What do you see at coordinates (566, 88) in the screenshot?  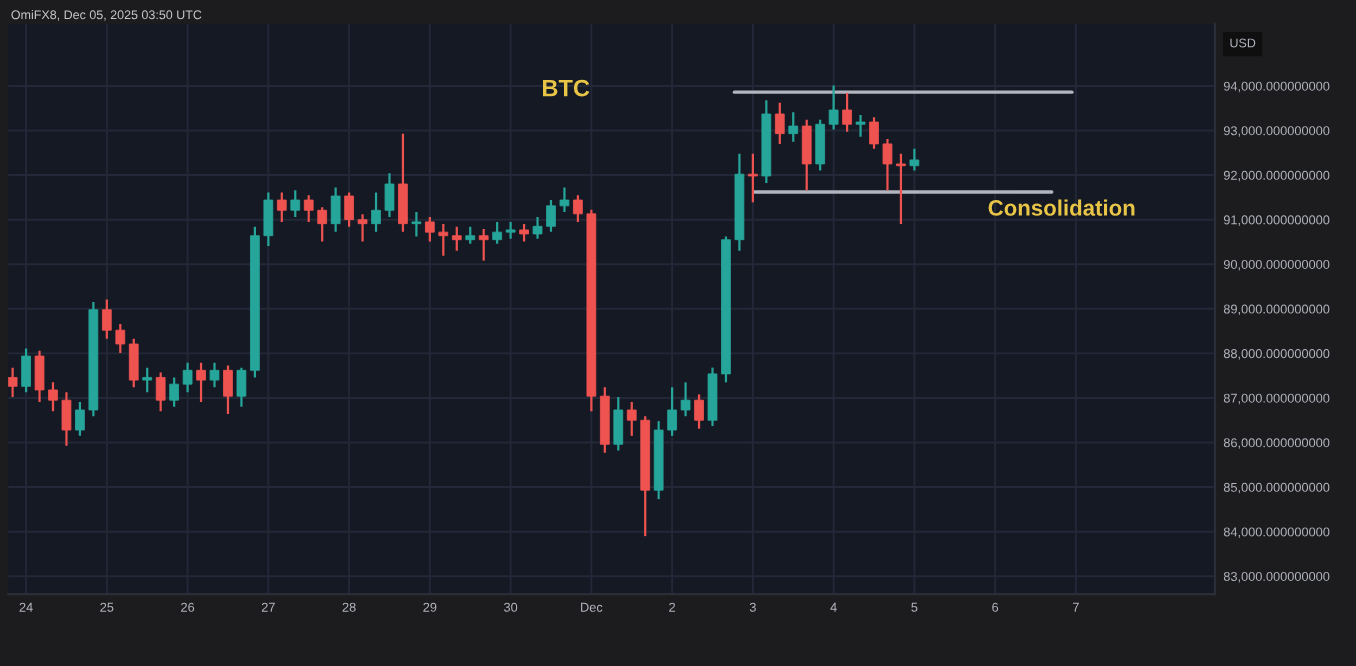 I see `text: BTC` at bounding box center [566, 88].